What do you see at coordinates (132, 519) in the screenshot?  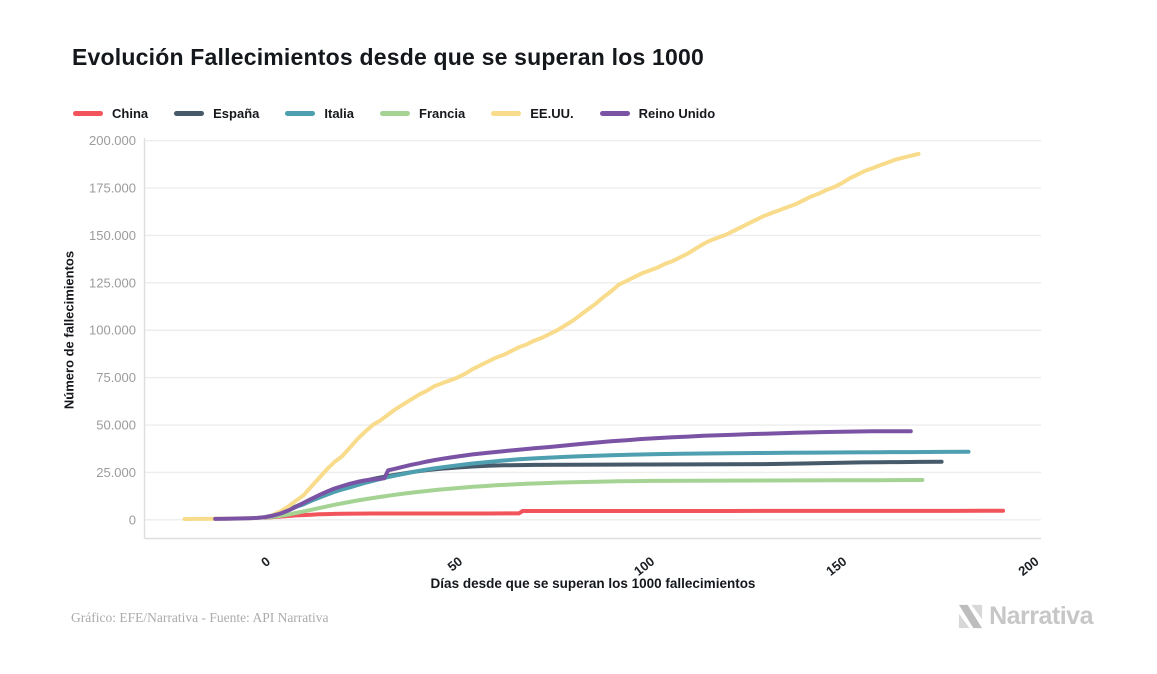 I see `y-tick-label: 0` at bounding box center [132, 519].